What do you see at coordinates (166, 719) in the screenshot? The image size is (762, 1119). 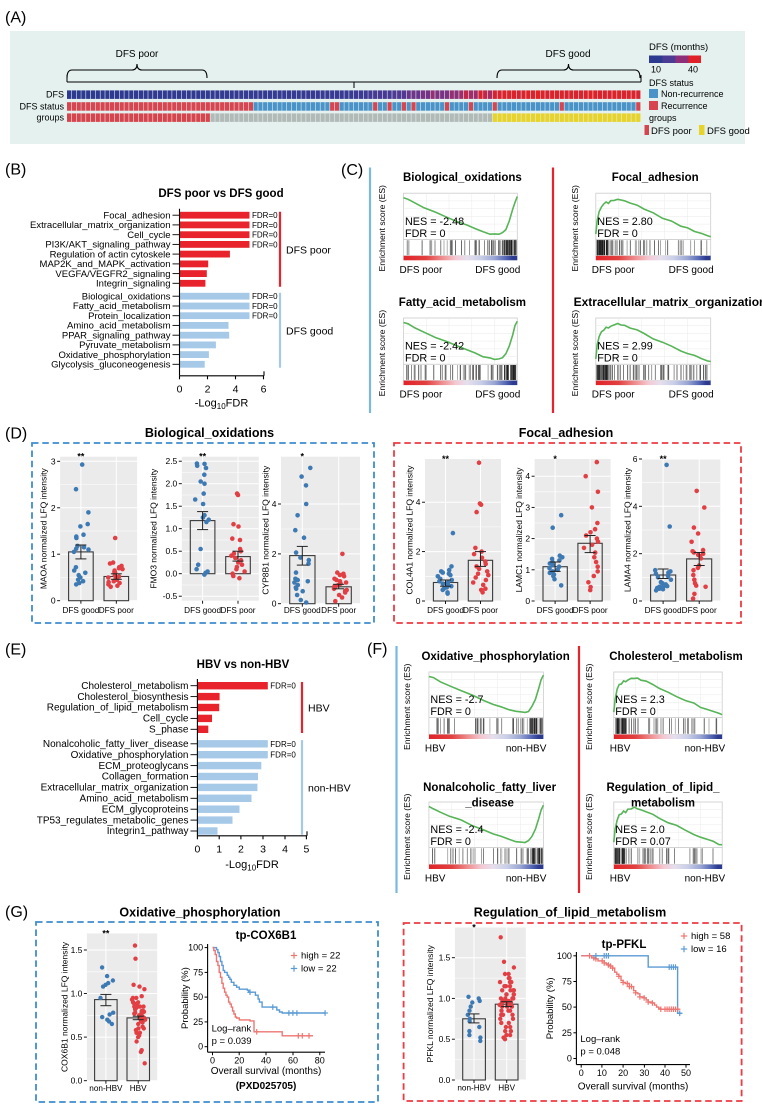 I see `svg-text: Cell_cycle` at bounding box center [166, 719].